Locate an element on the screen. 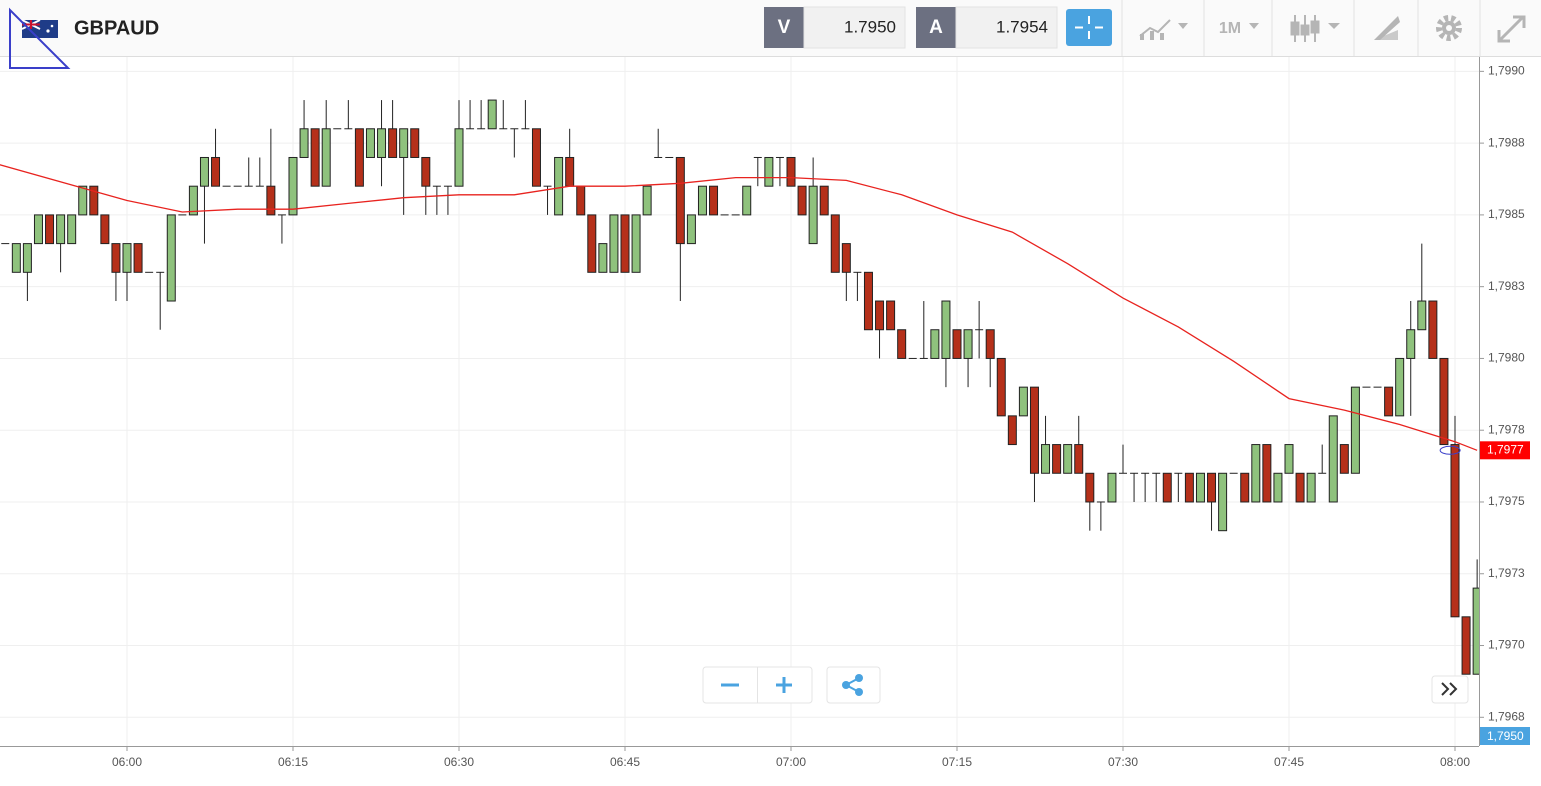 This screenshot has width=1541, height=786. ask-label: A is located at coordinates (936, 27).